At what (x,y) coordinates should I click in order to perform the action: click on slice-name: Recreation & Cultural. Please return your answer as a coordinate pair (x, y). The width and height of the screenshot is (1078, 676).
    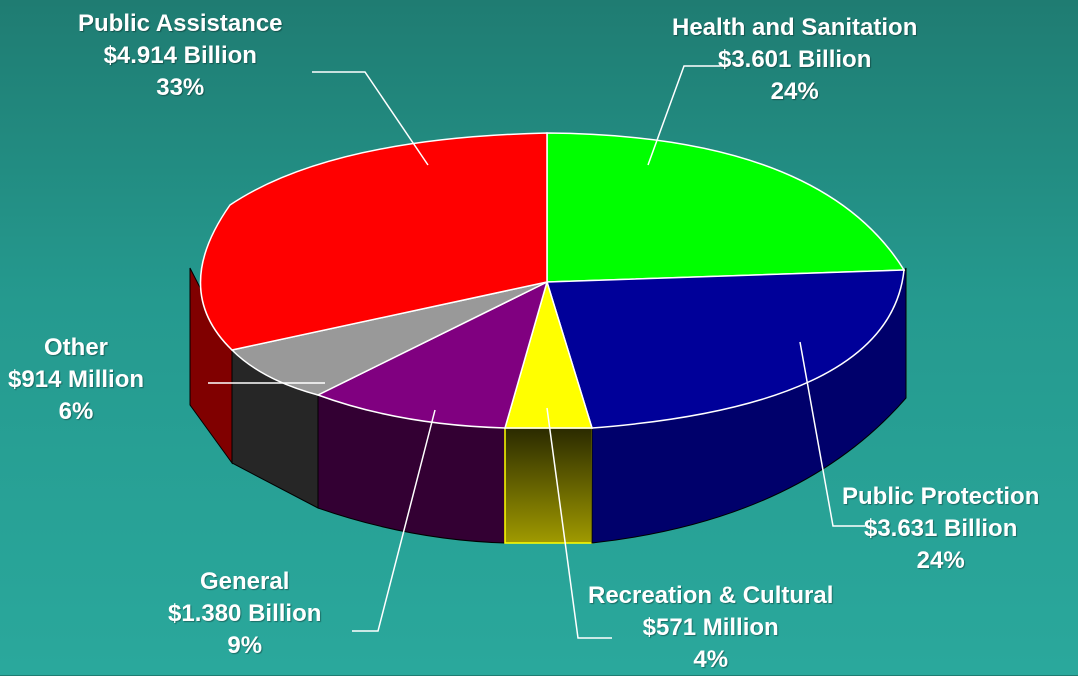
    Looking at the image, I should click on (711, 595).